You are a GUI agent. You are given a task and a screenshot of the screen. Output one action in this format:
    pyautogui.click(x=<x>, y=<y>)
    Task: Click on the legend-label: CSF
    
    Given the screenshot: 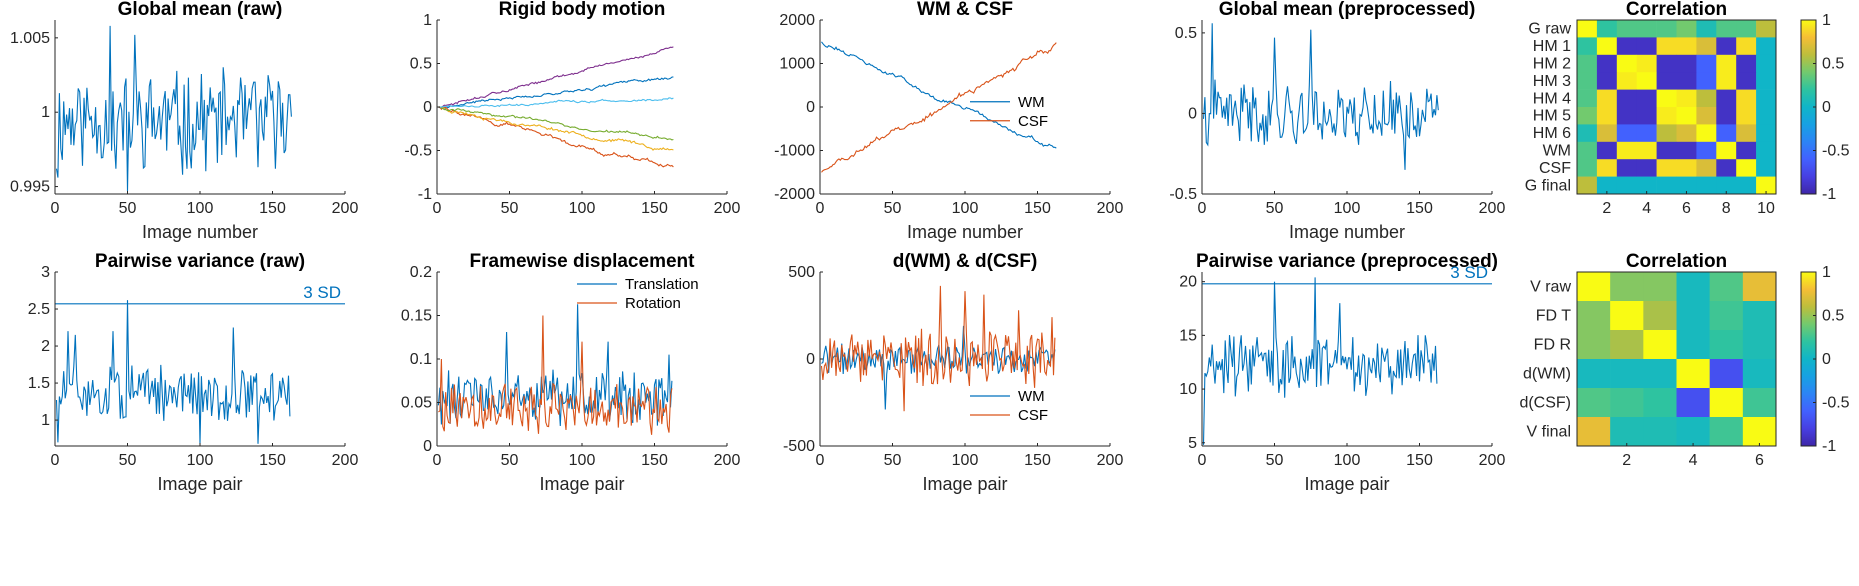 What is the action you would take?
    pyautogui.click(x=1033, y=415)
    